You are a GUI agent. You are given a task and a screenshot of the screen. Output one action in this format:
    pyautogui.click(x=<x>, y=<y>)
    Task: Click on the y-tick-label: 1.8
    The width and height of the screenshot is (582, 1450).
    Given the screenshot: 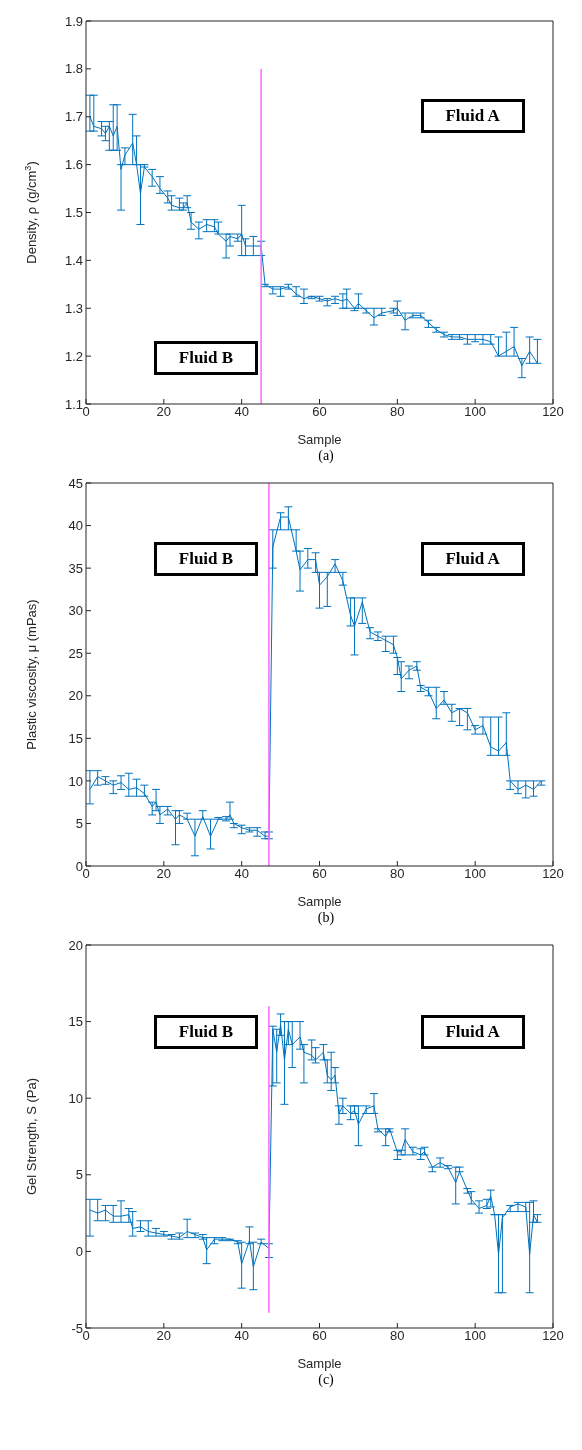 What is the action you would take?
    pyautogui.click(x=73, y=69)
    